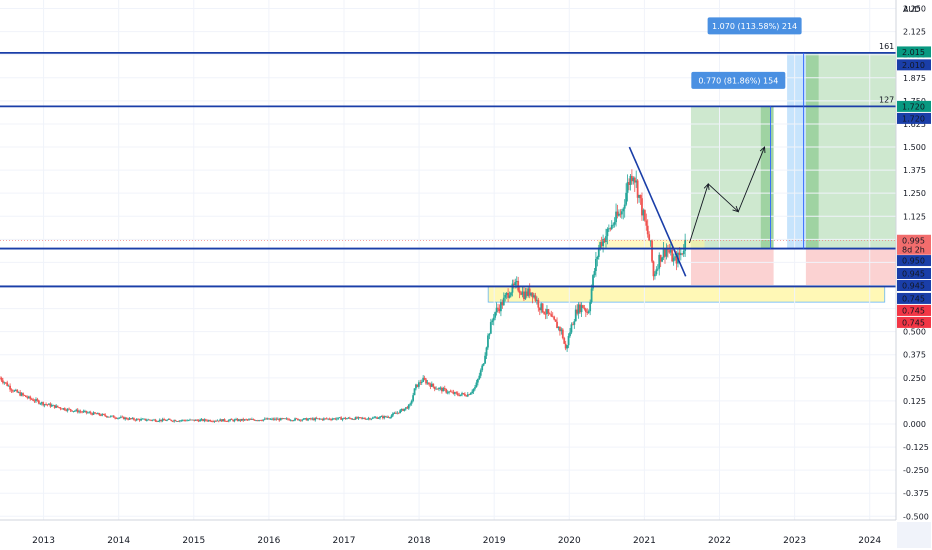  What do you see at coordinates (913, 52) in the screenshot?
I see `price-badge-label: 2.015` at bounding box center [913, 52].